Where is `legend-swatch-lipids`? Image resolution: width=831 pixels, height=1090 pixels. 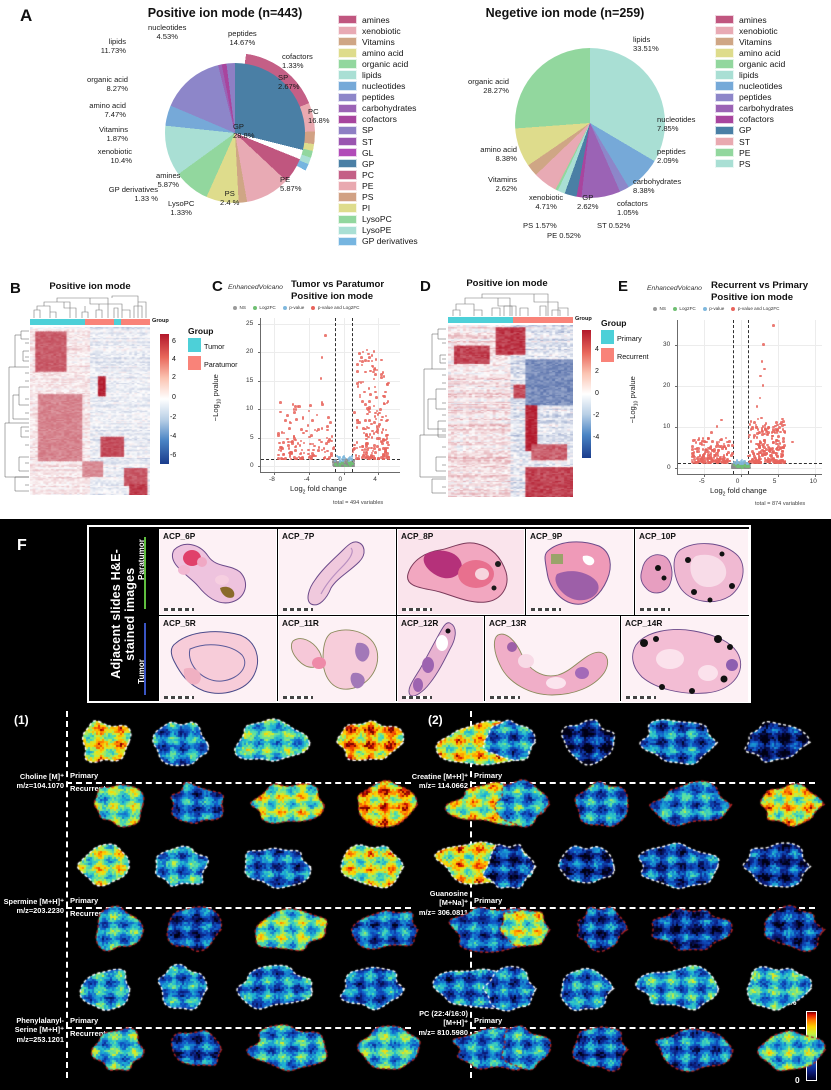 legend-swatch-lipids is located at coordinates (347, 75).